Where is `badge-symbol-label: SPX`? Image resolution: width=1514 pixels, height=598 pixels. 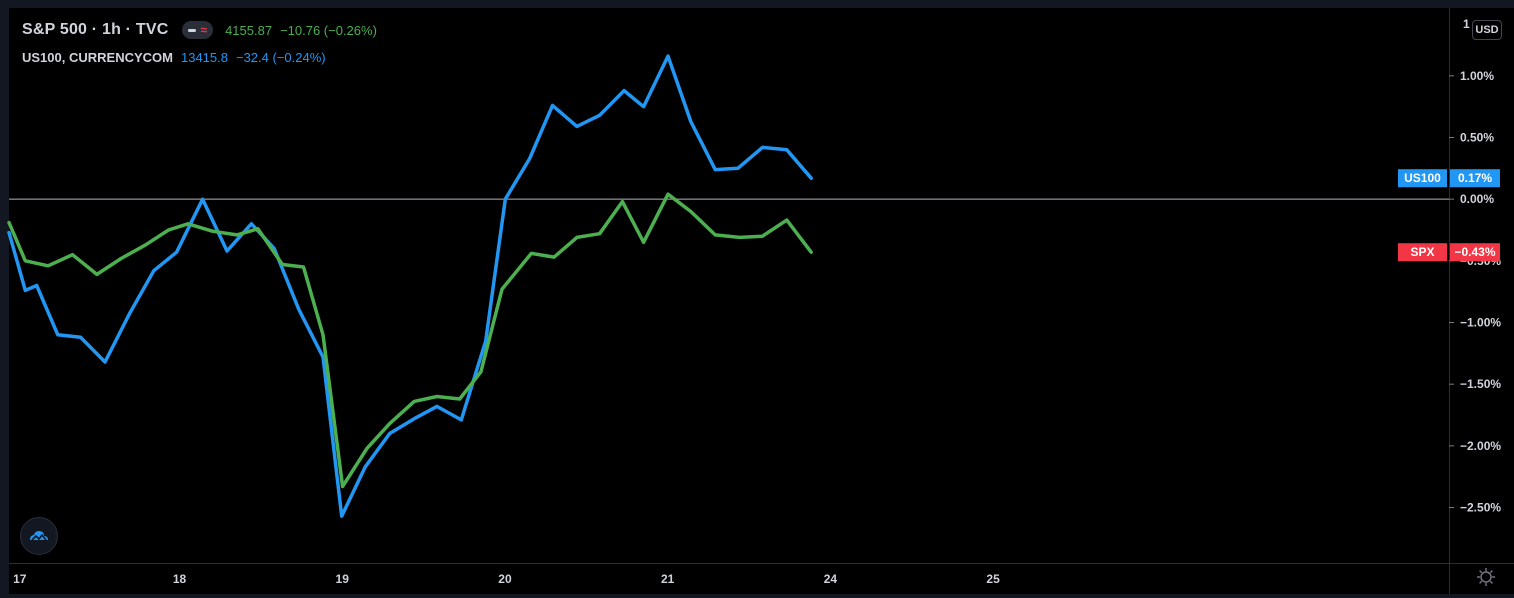 badge-symbol-label: SPX is located at coordinates (1422, 252).